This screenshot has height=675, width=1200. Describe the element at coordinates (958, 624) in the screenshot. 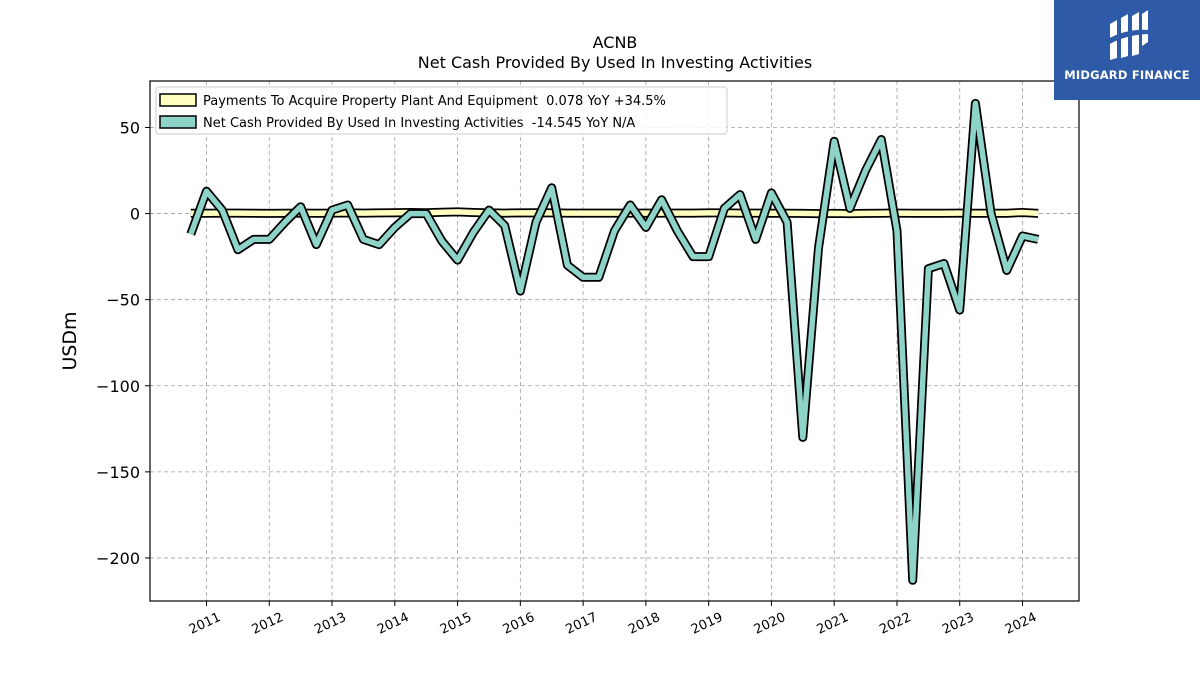

I see `x-tick-label: 2023` at that location.